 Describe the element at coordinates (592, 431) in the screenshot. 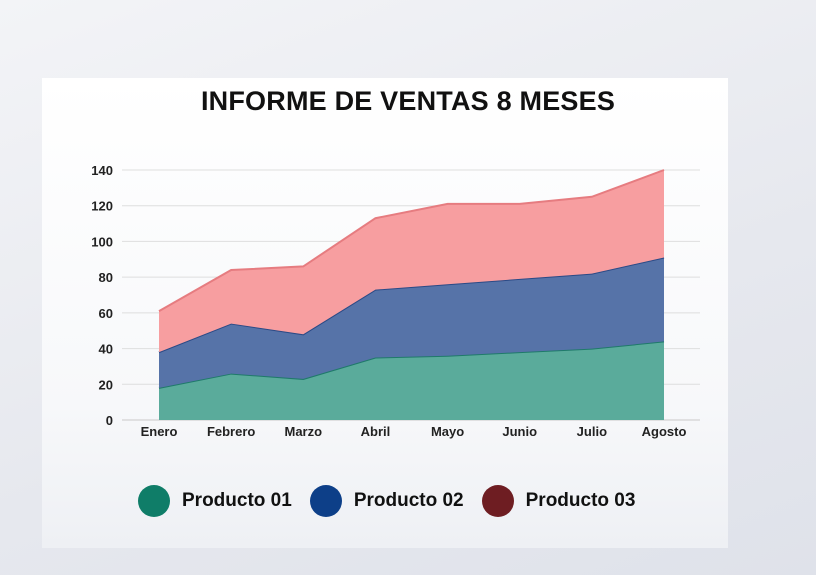

I see `x-tick-label: Julio` at that location.